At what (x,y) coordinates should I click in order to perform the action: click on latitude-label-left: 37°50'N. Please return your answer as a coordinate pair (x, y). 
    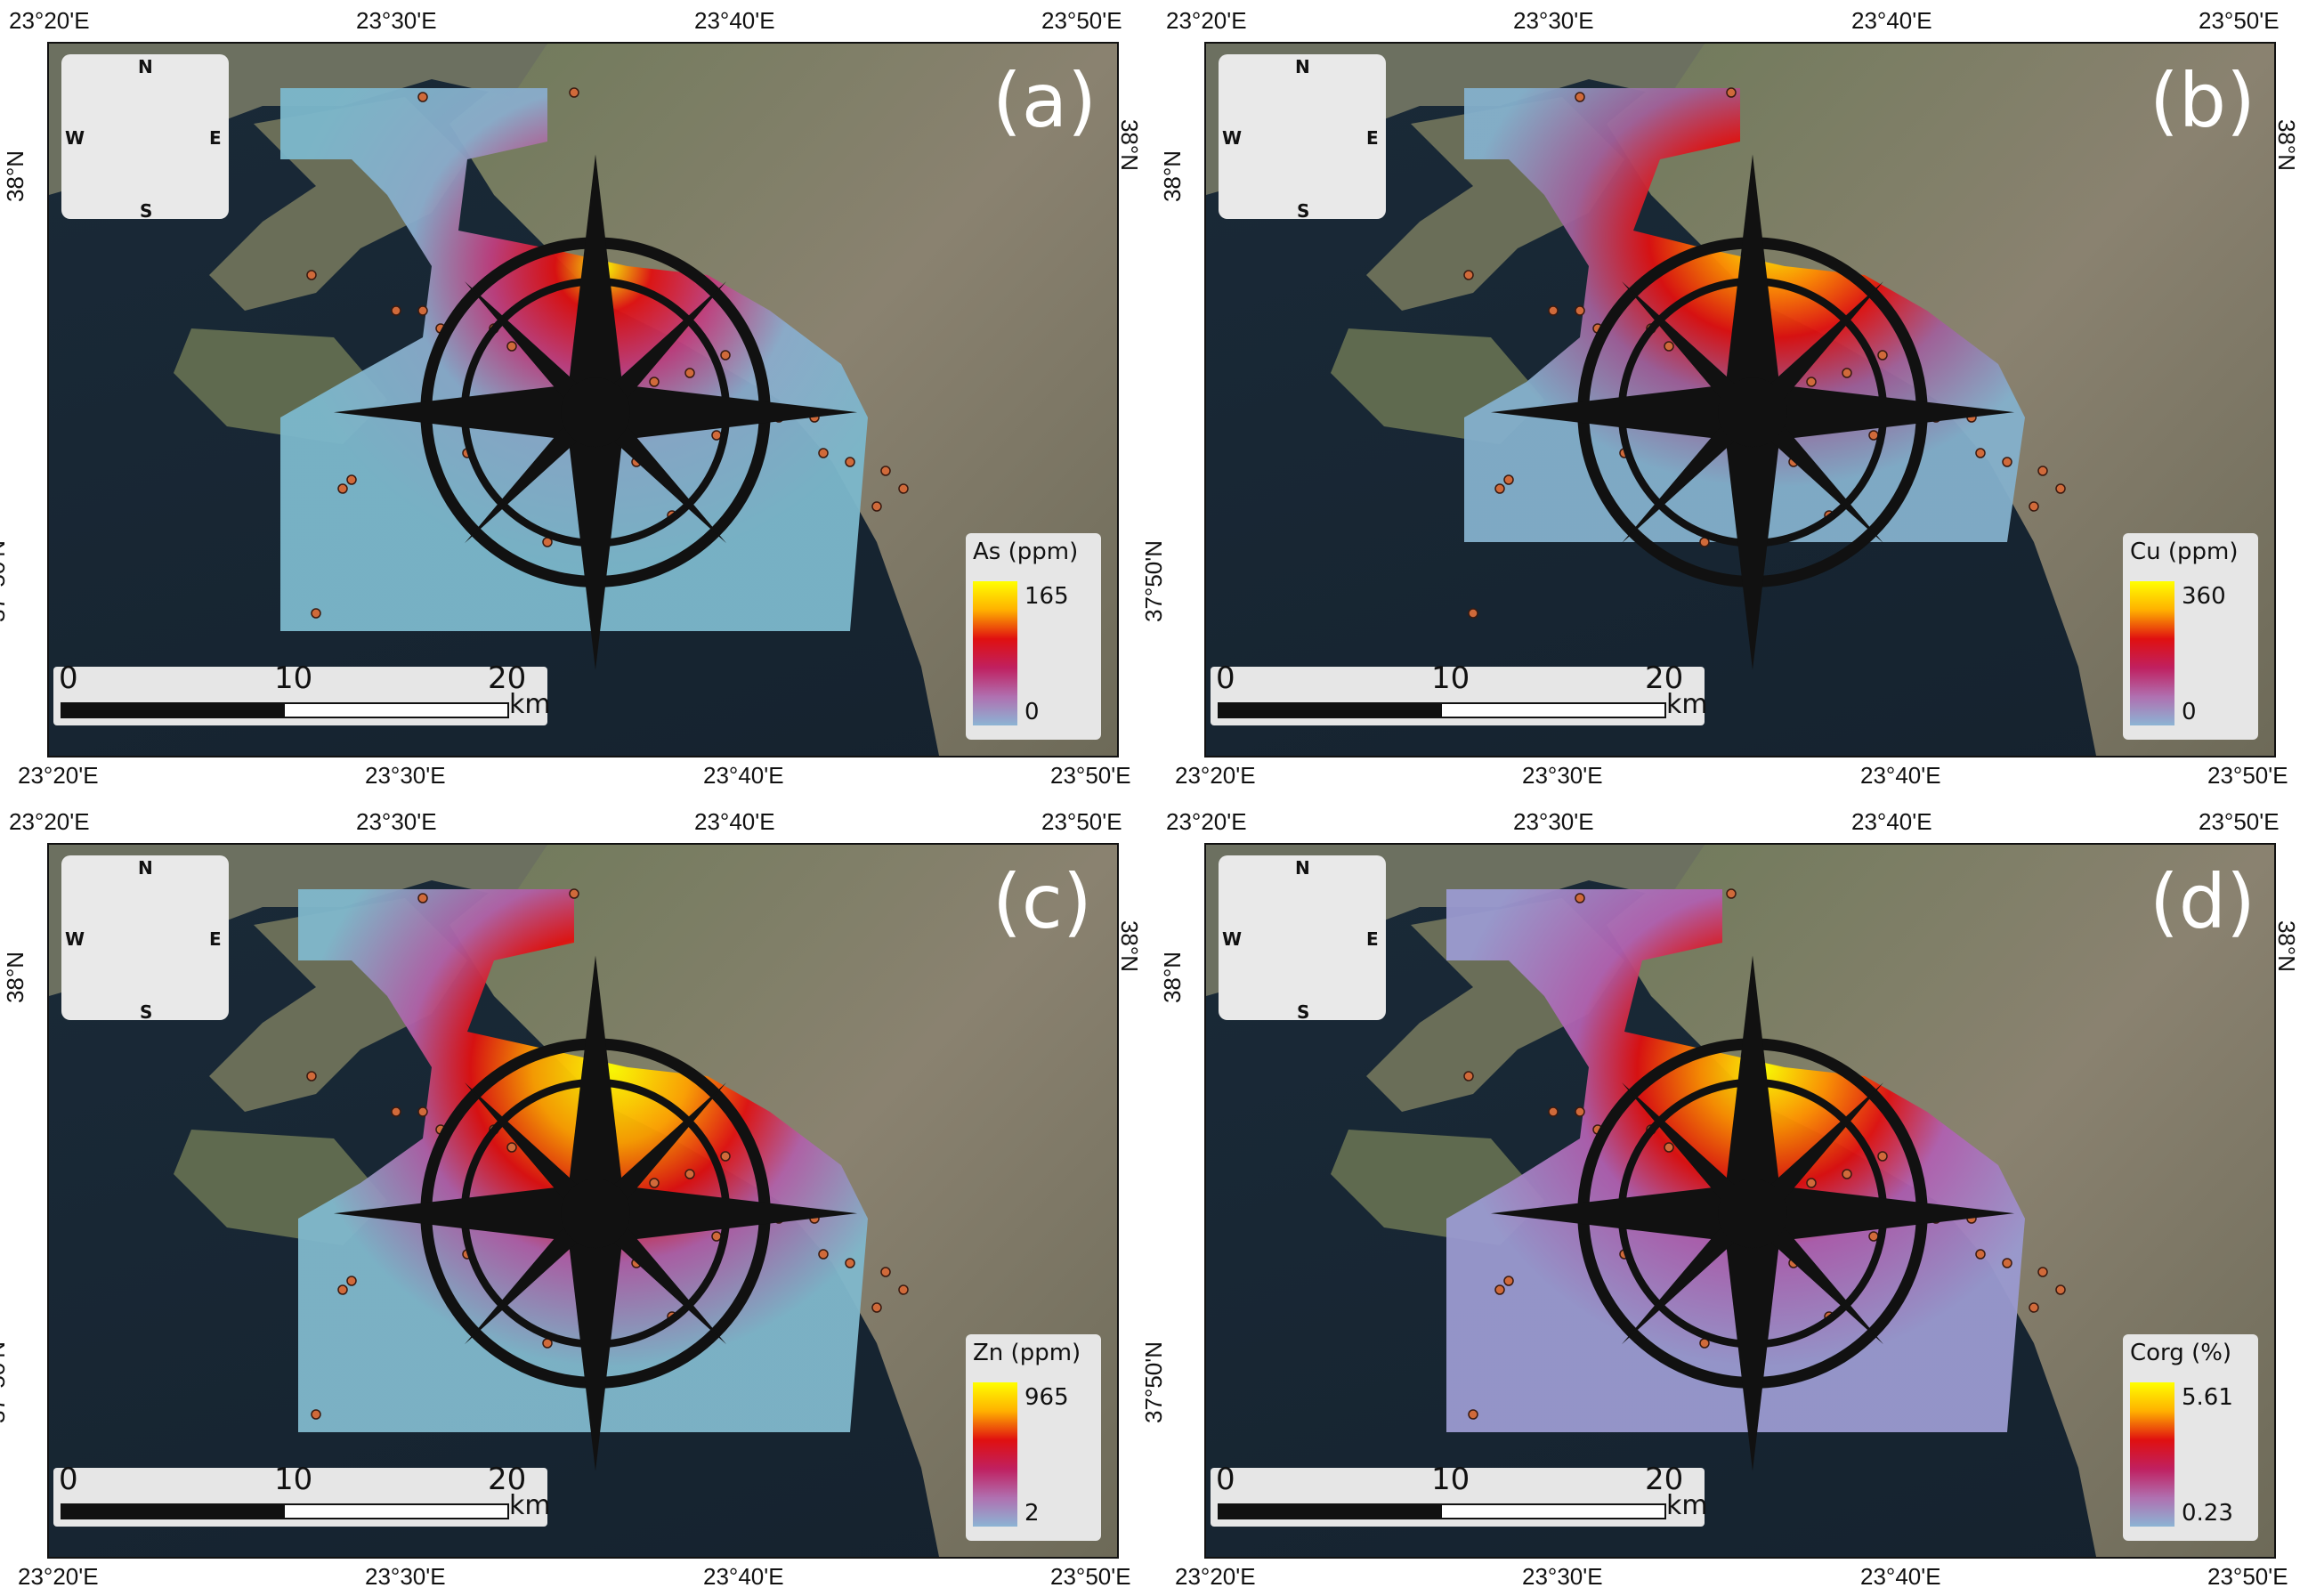
    Looking at the image, I should click on (5, 581).